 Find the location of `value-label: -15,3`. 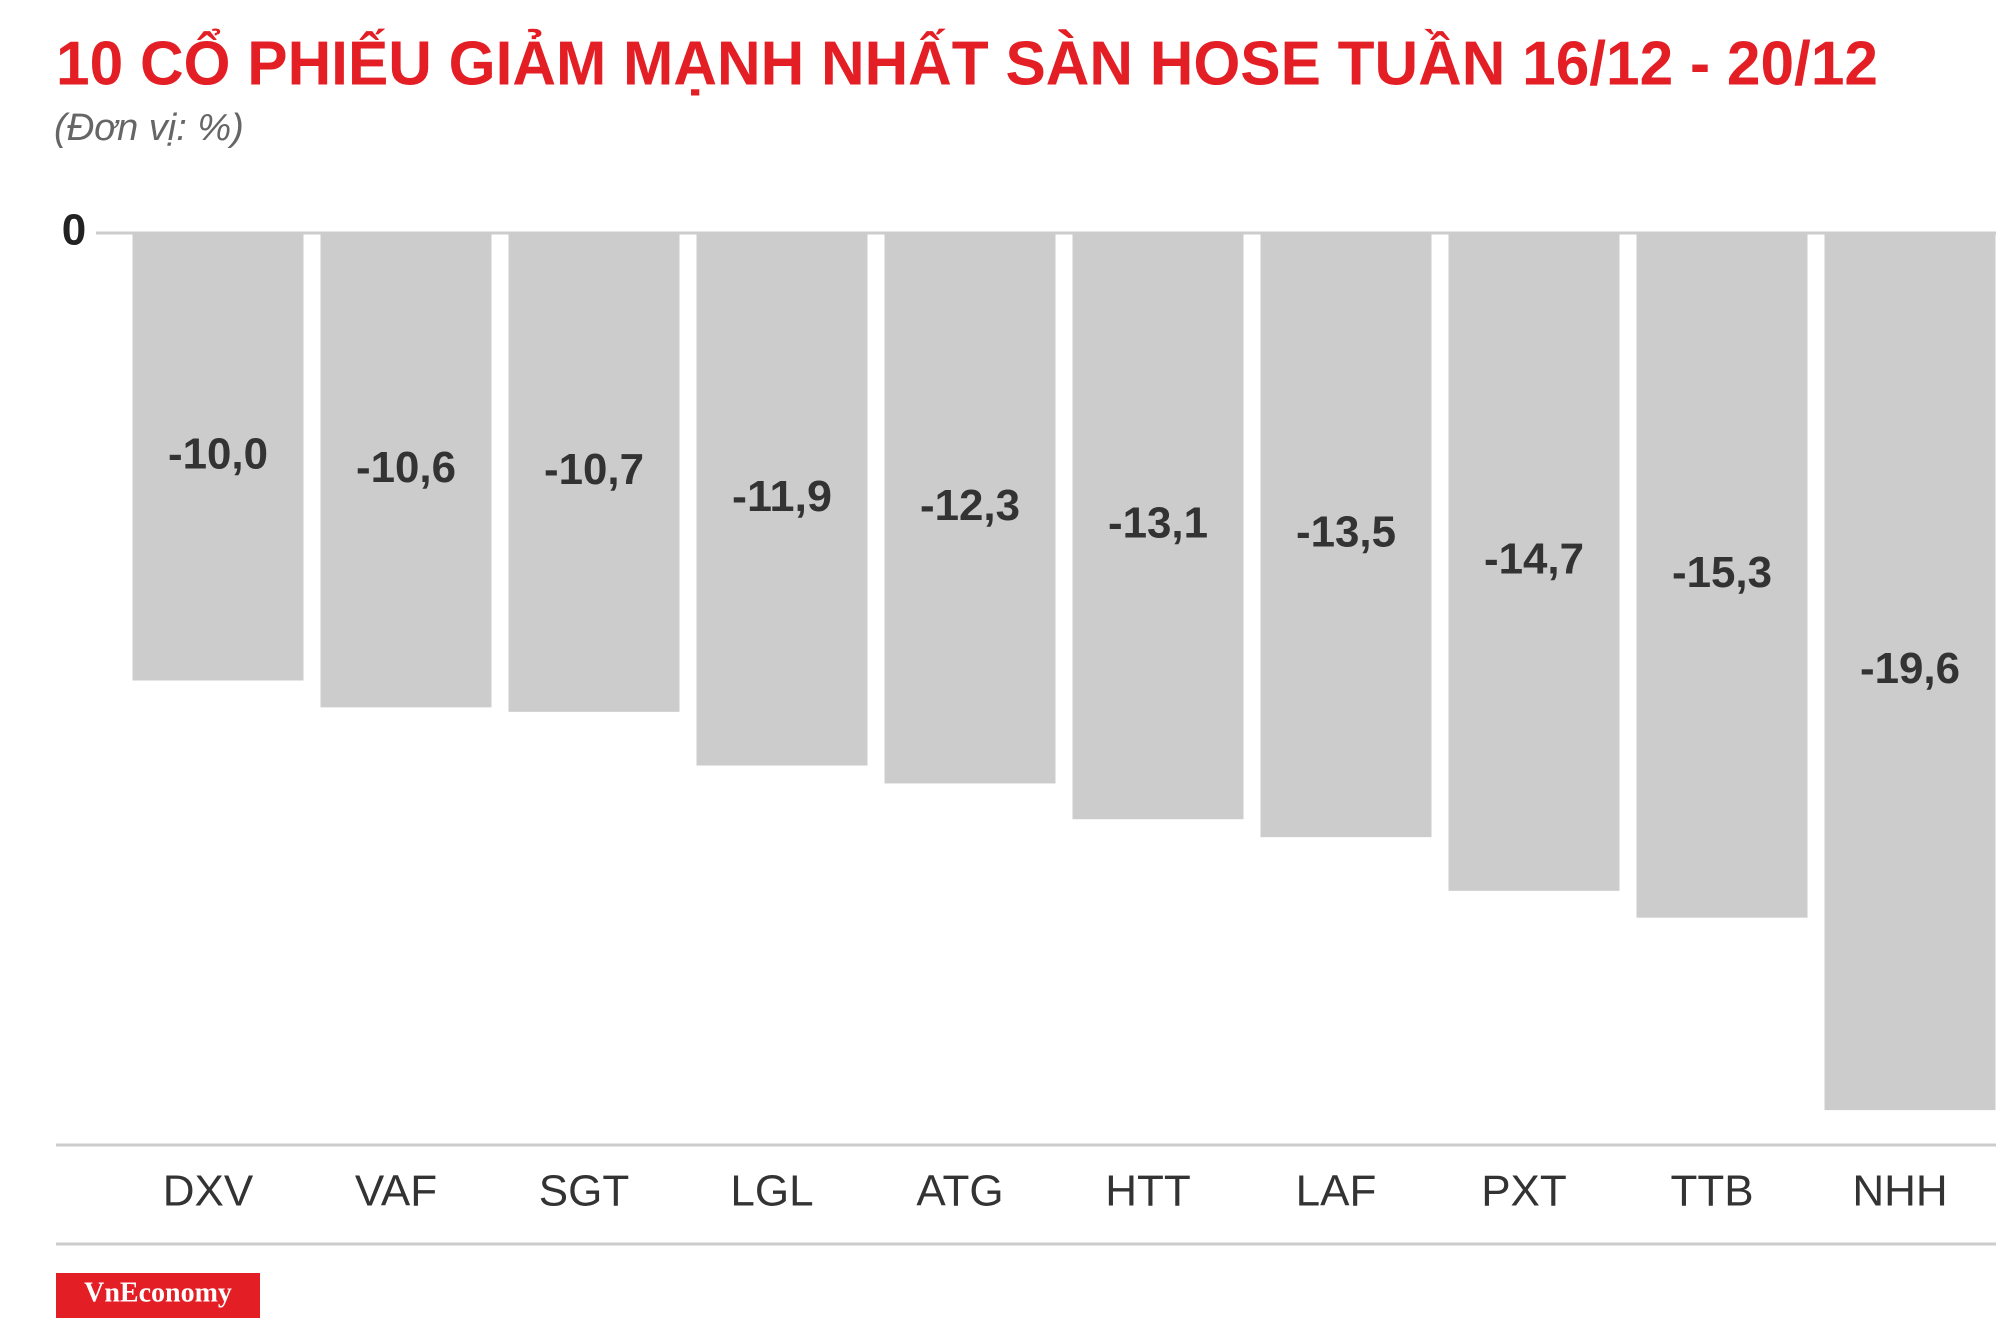

value-label: -15,3 is located at coordinates (1722, 572).